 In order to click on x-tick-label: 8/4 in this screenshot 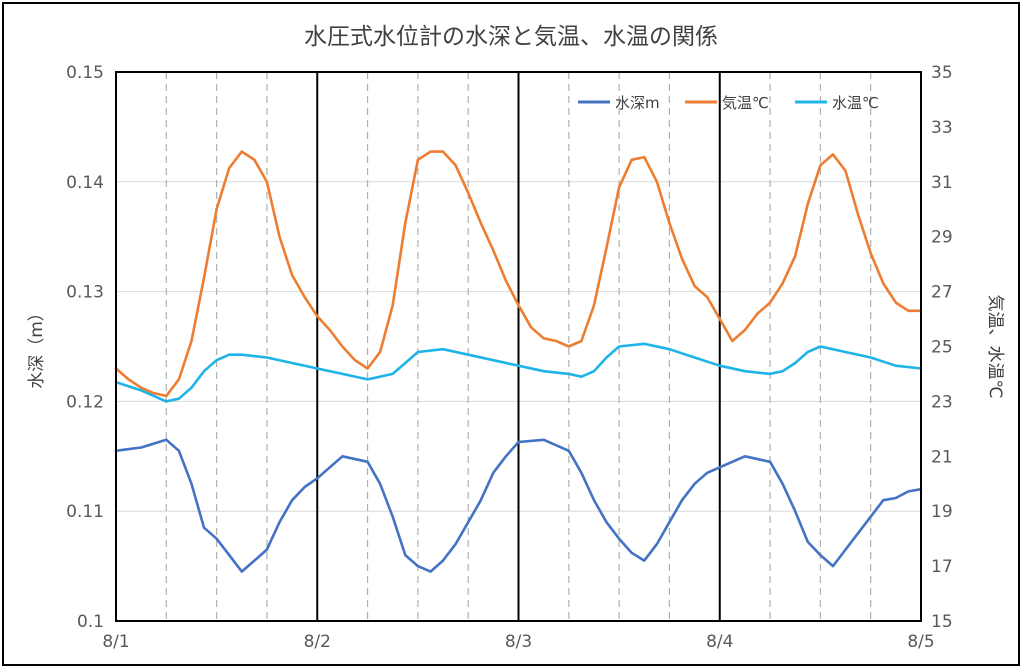, I will do `click(719, 642)`.